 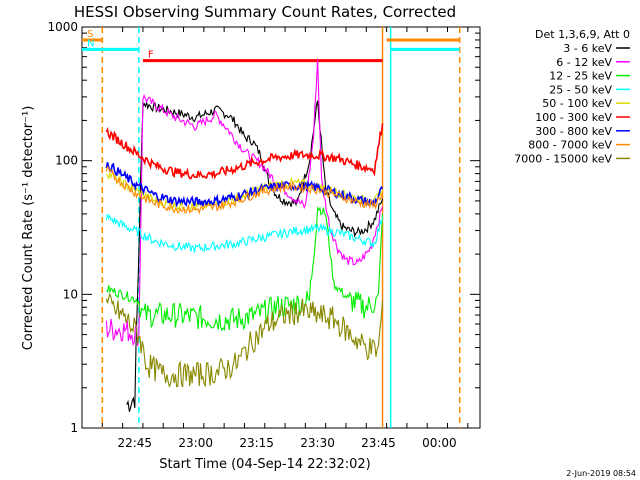 What do you see at coordinates (378, 443) in the screenshot?
I see `x-tick-label: 23:45` at bounding box center [378, 443].